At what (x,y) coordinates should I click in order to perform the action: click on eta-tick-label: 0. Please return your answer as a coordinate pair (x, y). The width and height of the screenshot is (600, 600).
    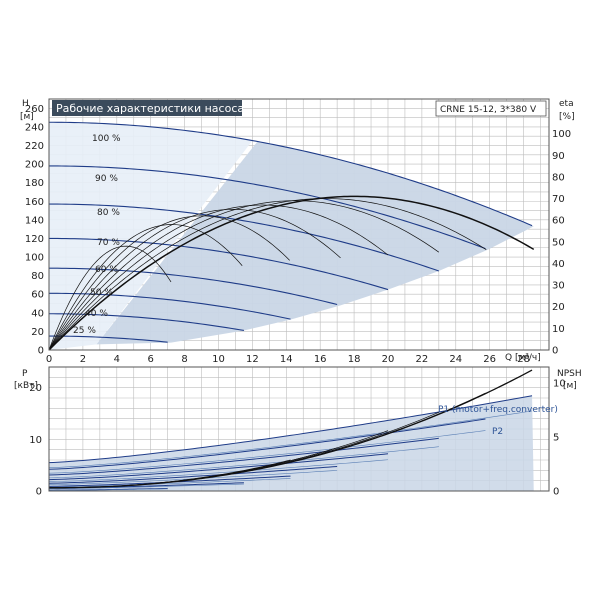
    Looking at the image, I should click on (555, 351).